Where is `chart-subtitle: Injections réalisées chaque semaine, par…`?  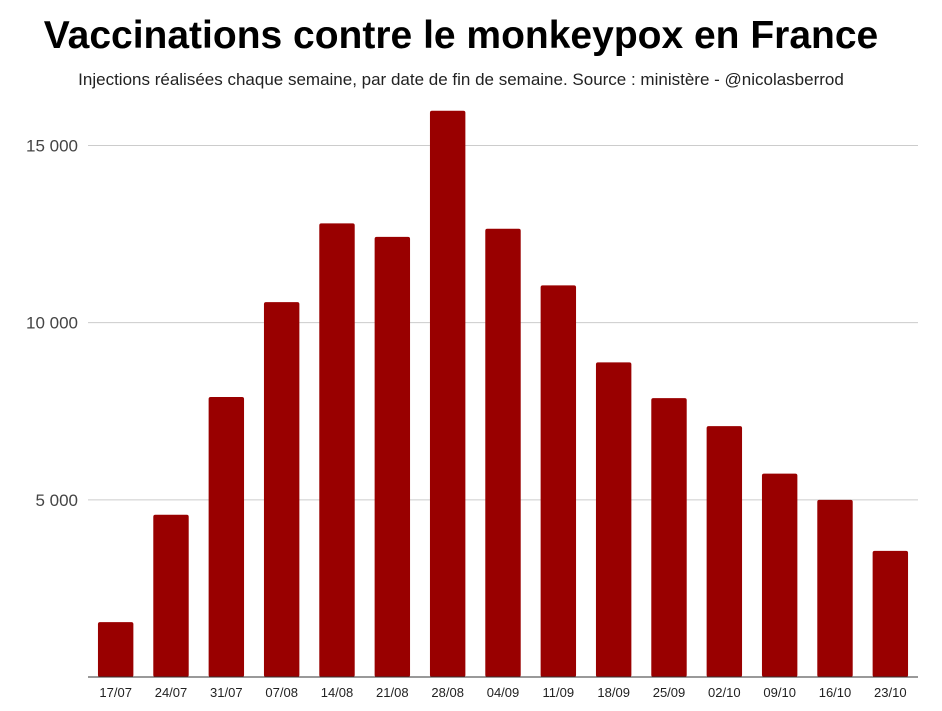
chart-subtitle: Injections réalisées chaque semaine, par… is located at coordinates (461, 79).